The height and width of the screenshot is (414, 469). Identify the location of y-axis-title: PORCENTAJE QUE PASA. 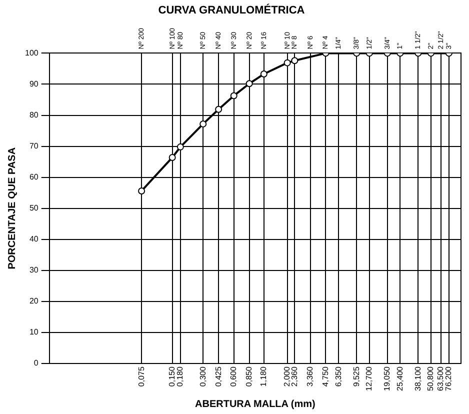
(12, 208).